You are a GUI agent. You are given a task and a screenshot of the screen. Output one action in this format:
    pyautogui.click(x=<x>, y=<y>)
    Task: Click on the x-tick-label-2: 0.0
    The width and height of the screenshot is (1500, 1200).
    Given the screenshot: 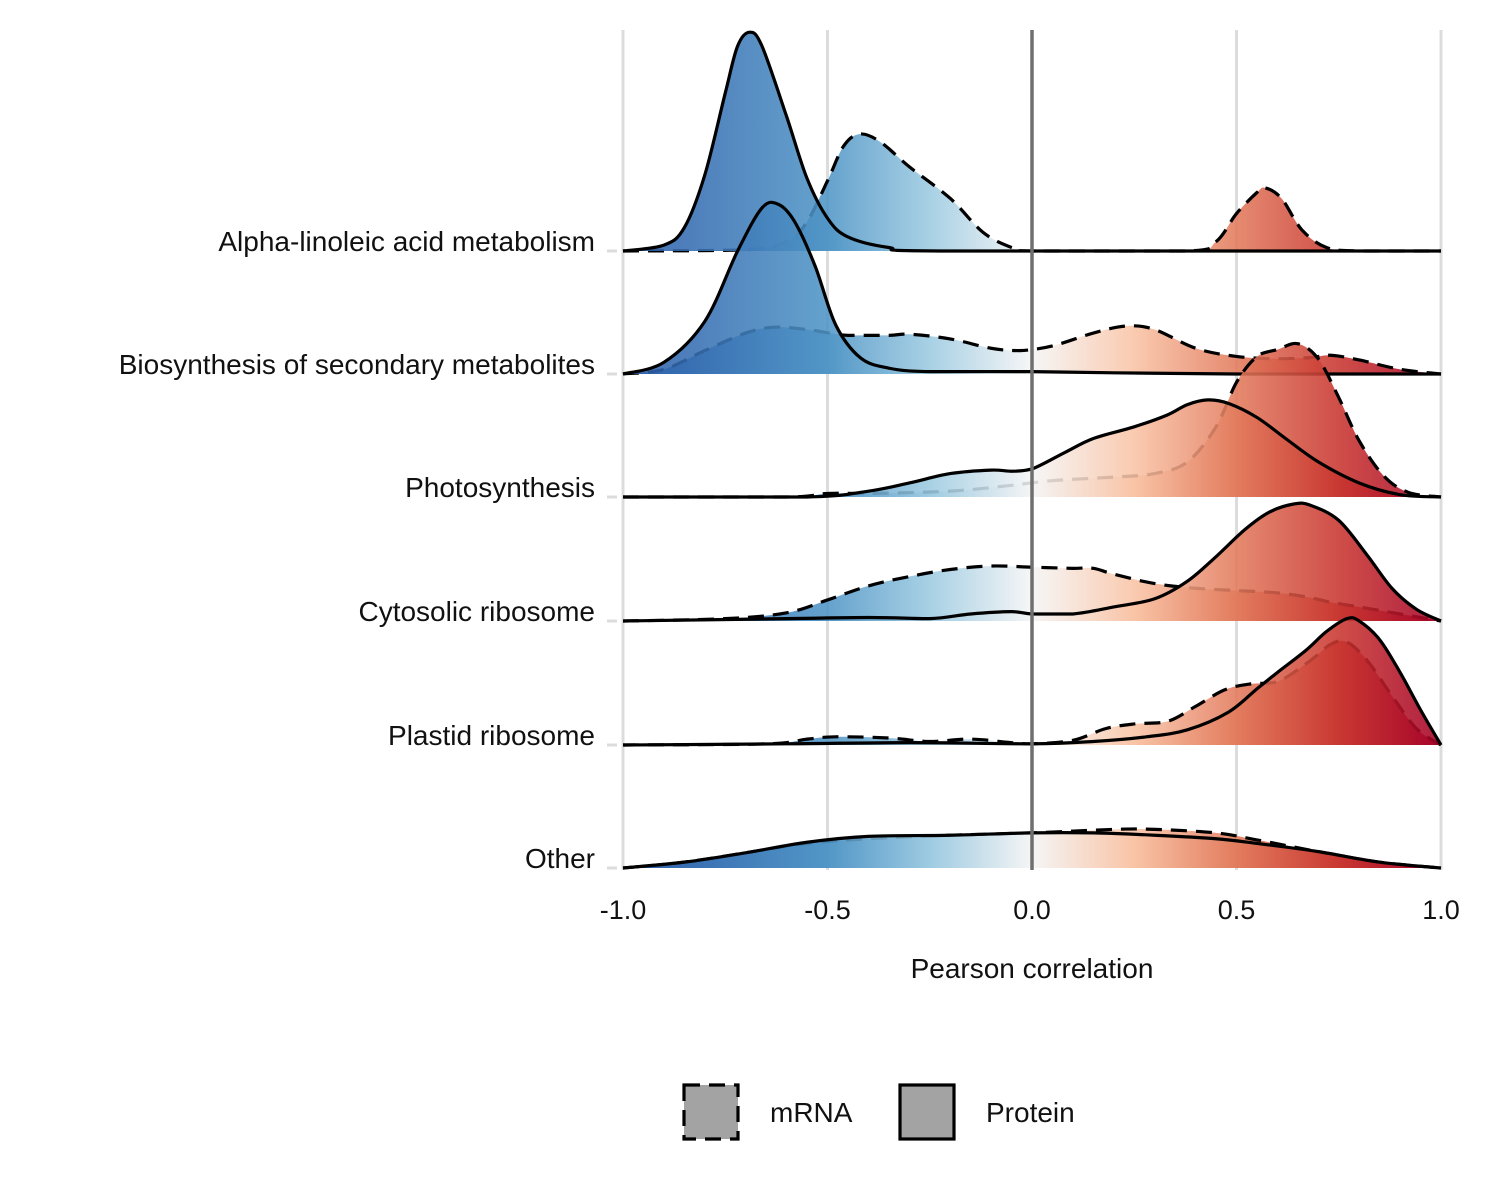 What is the action you would take?
    pyautogui.click(x=1032, y=910)
    